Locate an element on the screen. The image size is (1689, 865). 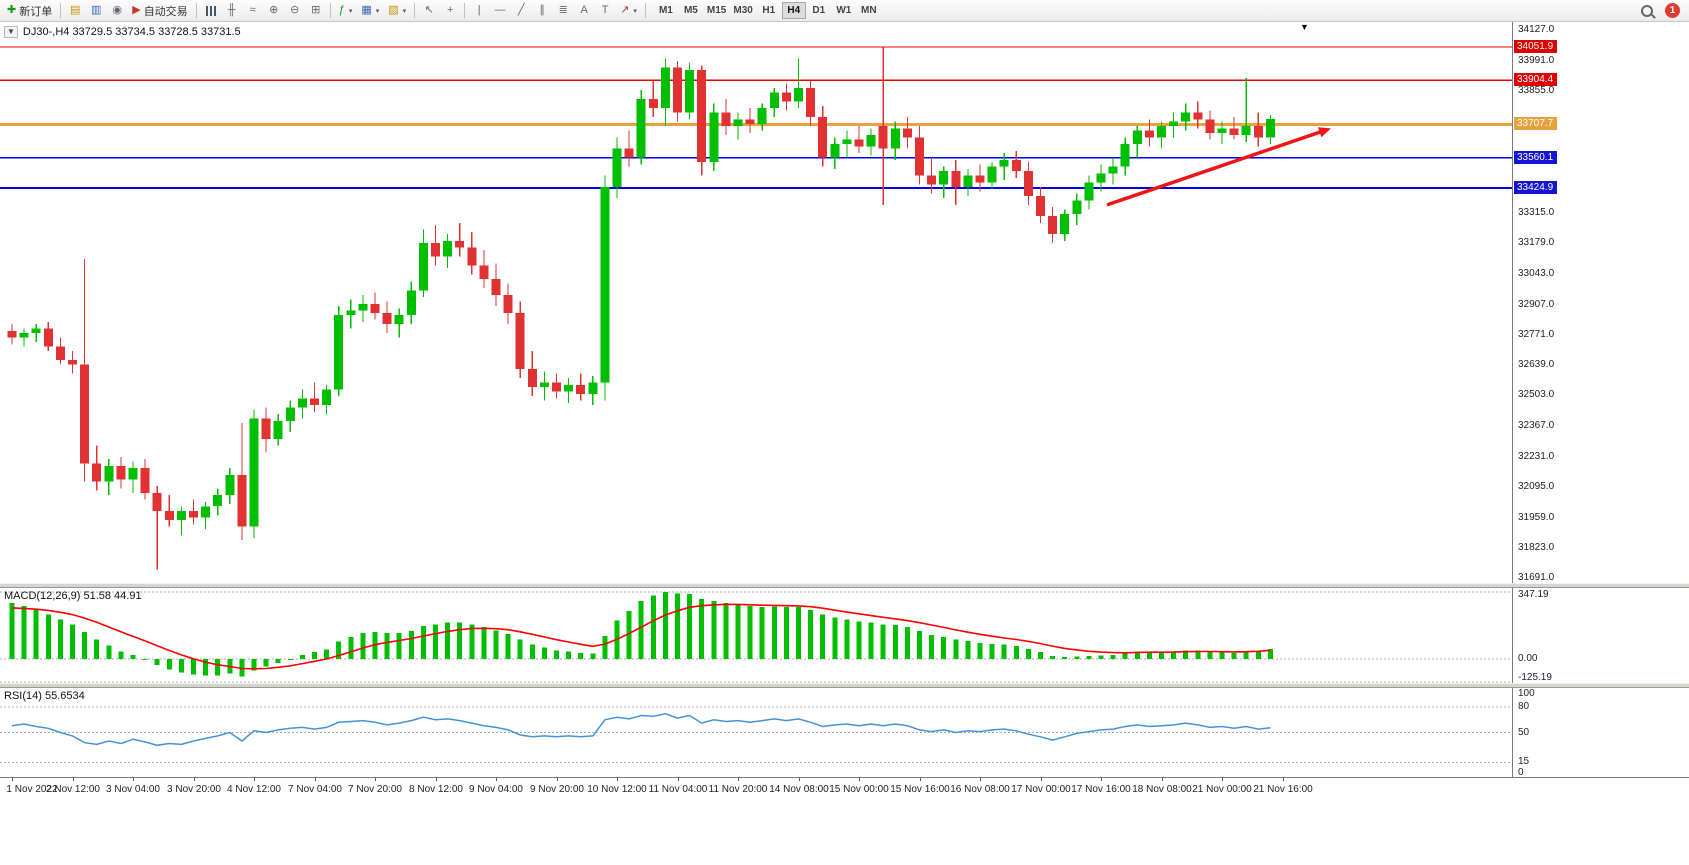
text-label-button: T is located at coordinates (605, 11).